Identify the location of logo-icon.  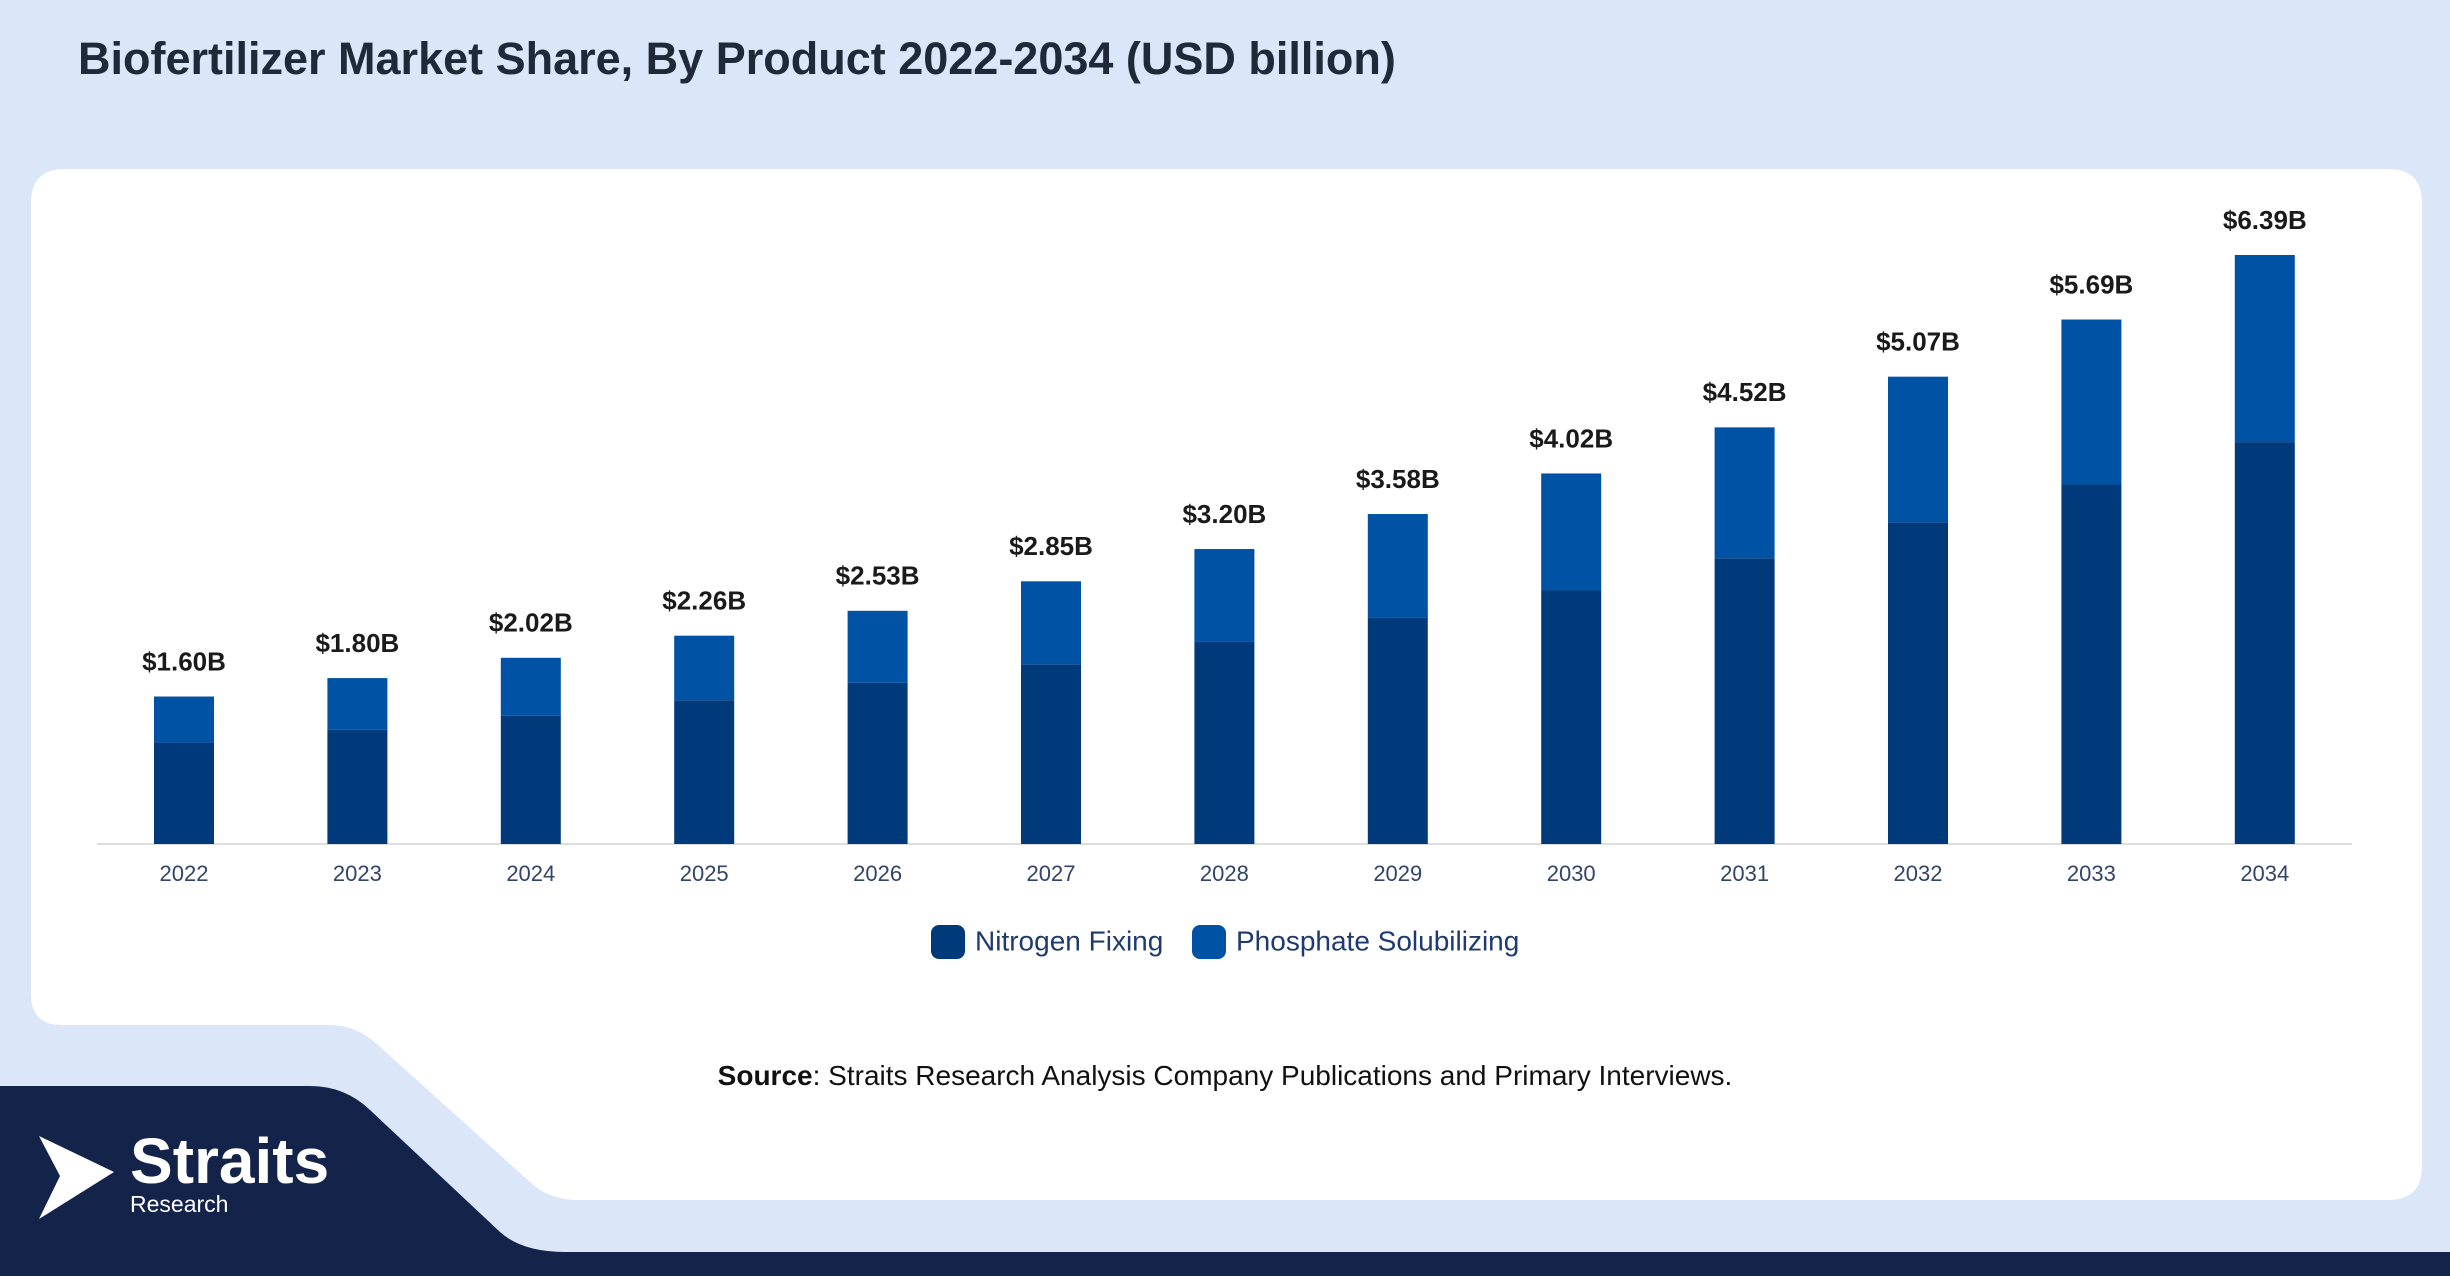
(76, 1177).